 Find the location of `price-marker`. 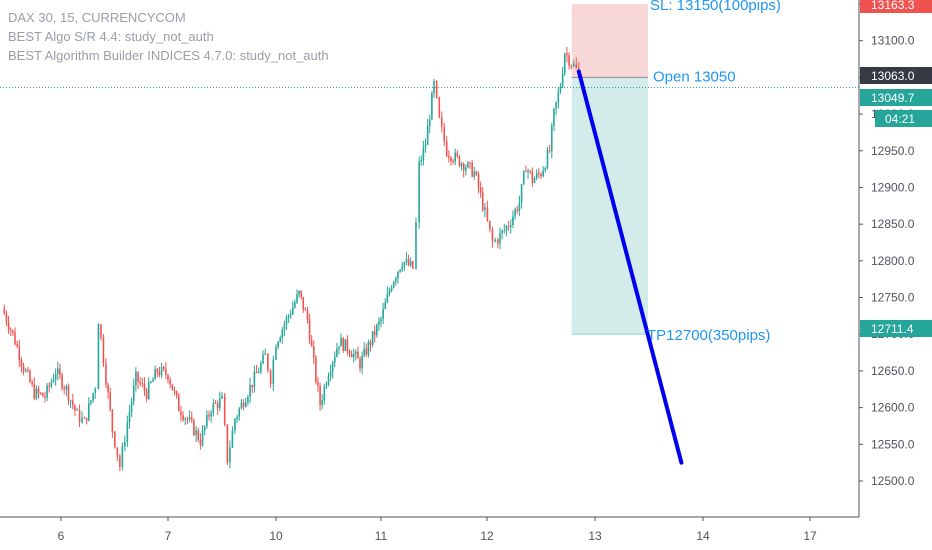

price-marker is located at coordinates (903, 118).